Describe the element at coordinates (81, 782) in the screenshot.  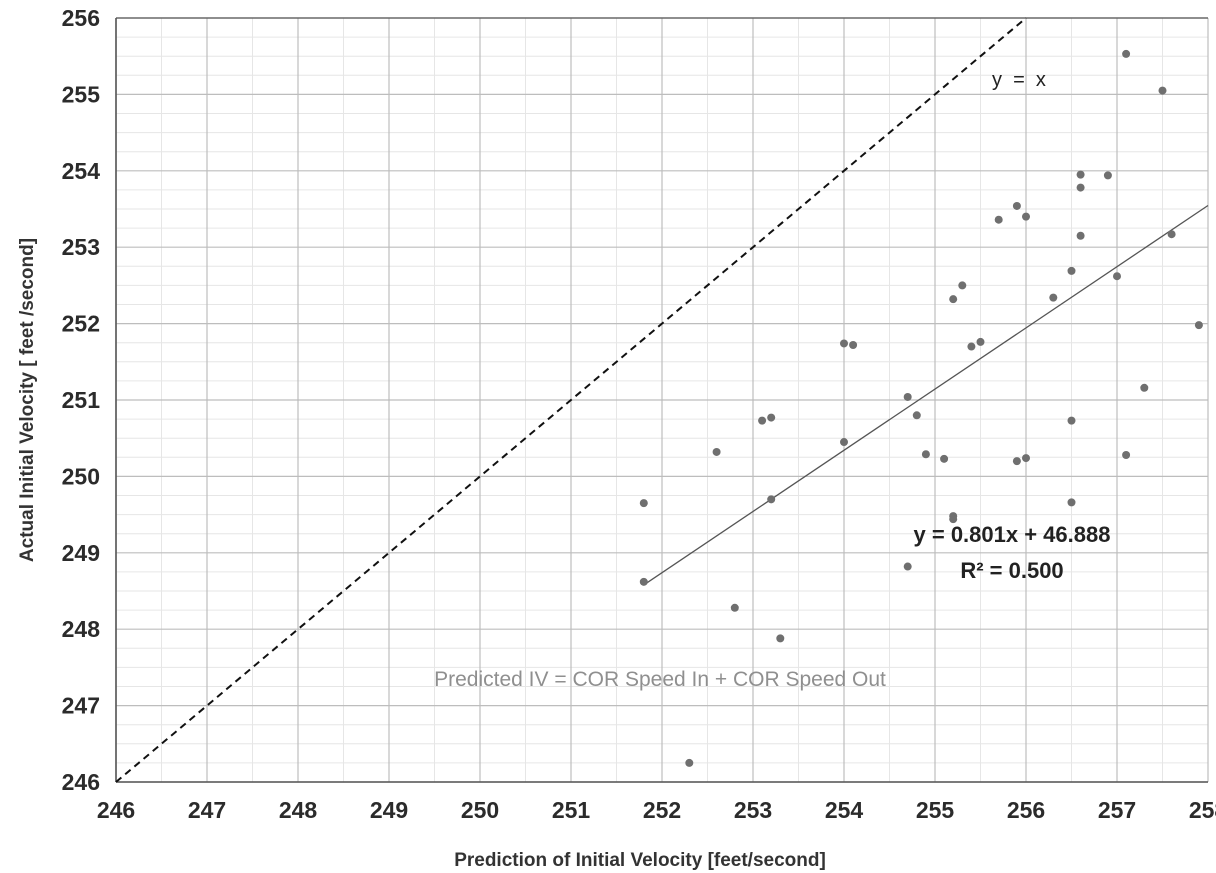
I see `y-tick-label: 246` at that location.